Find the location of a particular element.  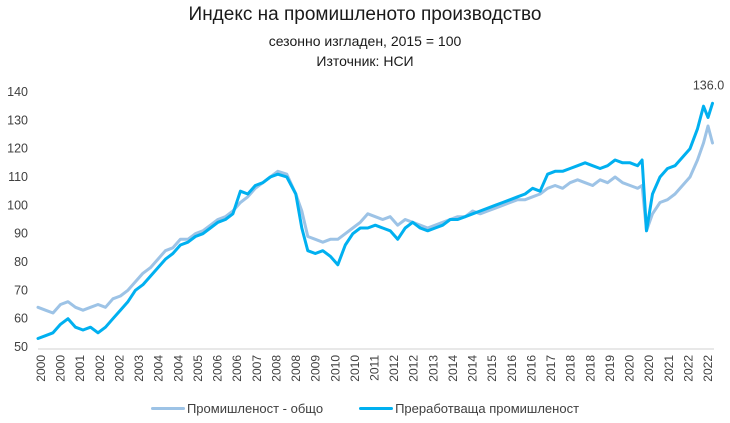

y-tick-label: 50 is located at coordinates (21, 347).